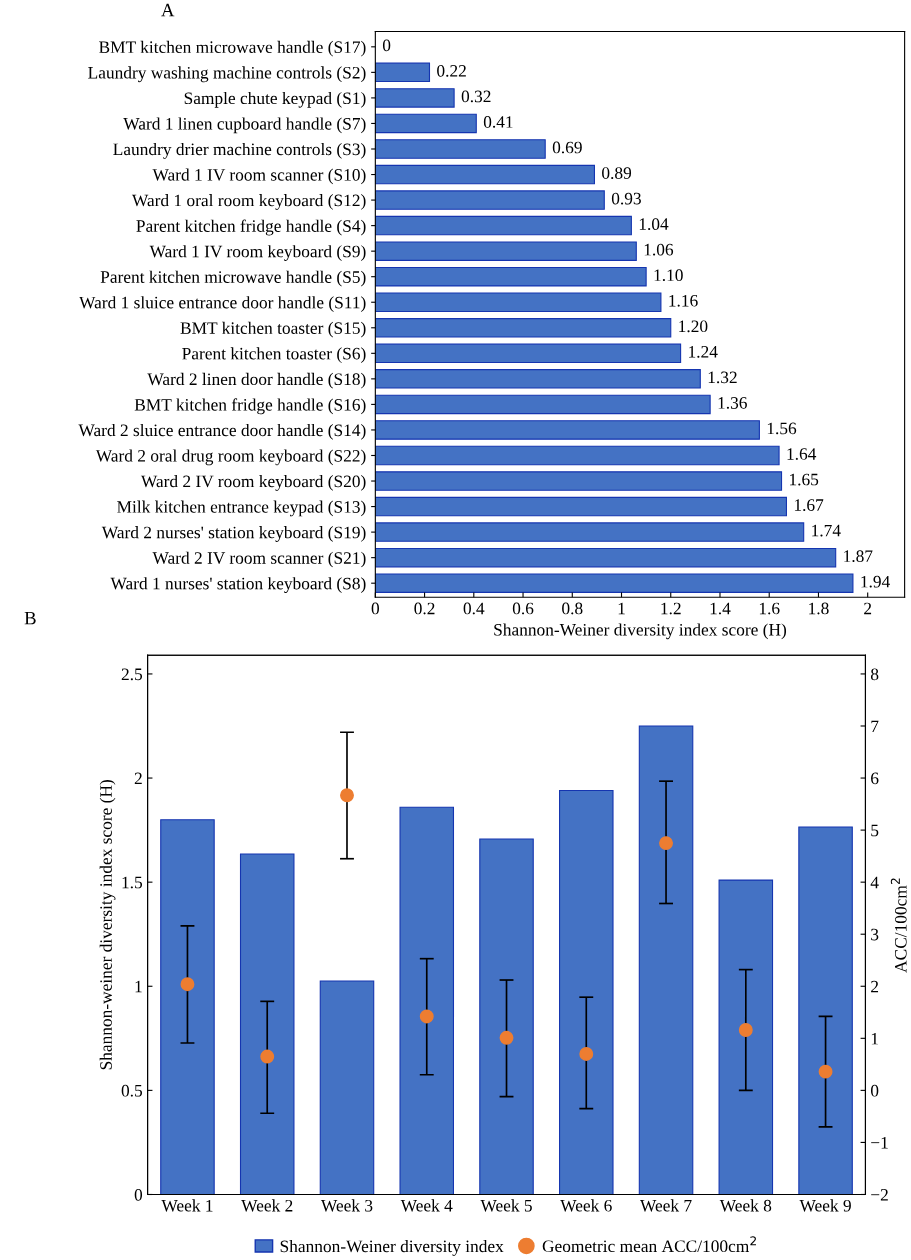 The width and height of the screenshot is (911, 1260). Describe the element at coordinates (259, 176) in the screenshot. I see `y-tick-label: Ward 1 IV room scanner (S10)` at that location.